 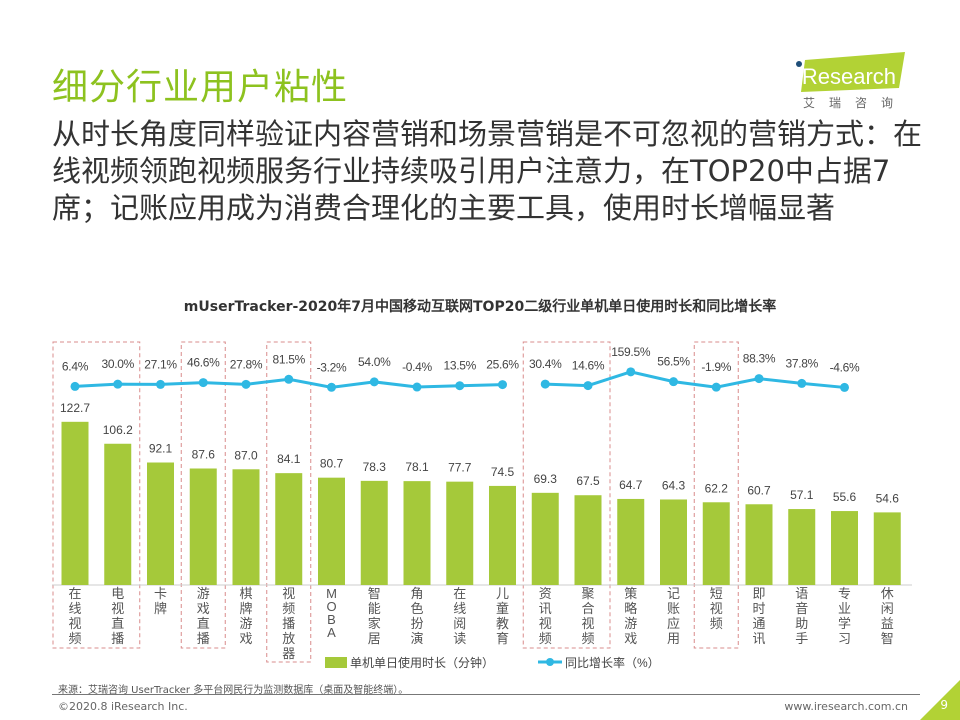 I want to click on bar-value-label: 55.6, so click(x=845, y=497).